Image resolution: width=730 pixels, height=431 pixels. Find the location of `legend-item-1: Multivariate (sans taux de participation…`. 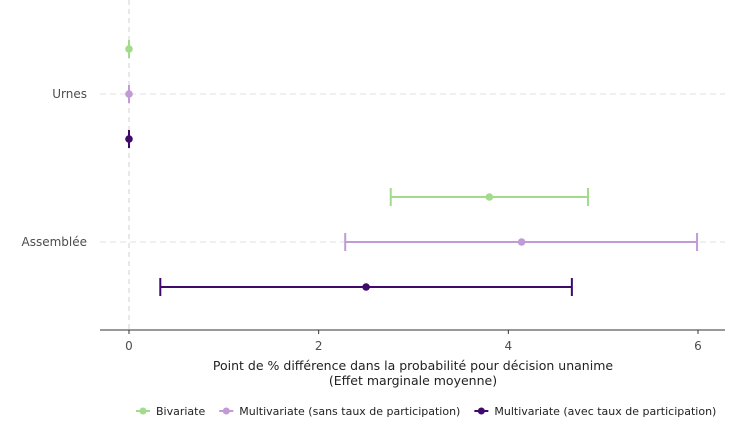

legend-item-1: Multivariate (sans taux de participation… is located at coordinates (339, 411).